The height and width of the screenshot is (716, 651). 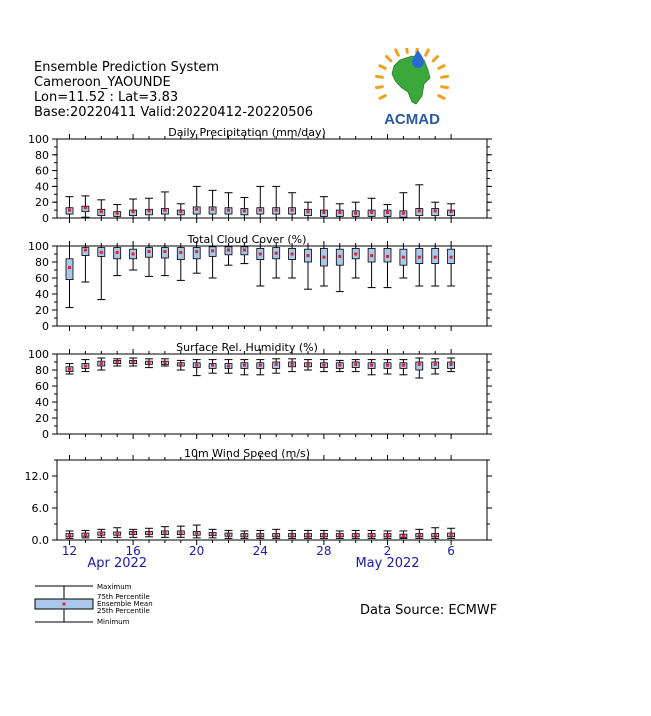 I want to click on legend-label: Minimum, so click(x=113, y=622).